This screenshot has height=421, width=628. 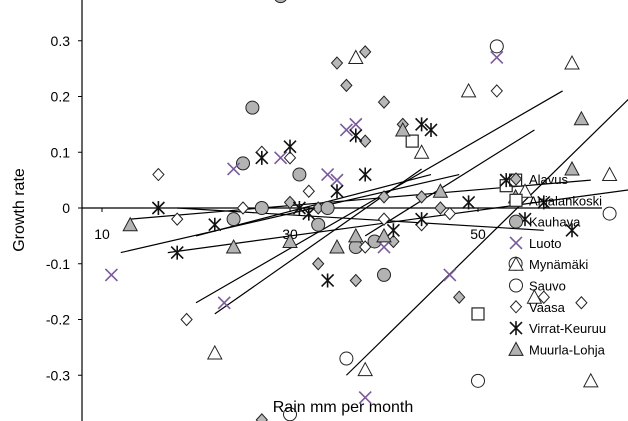 I want to click on legend-label: Sauvo, so click(x=547, y=286).